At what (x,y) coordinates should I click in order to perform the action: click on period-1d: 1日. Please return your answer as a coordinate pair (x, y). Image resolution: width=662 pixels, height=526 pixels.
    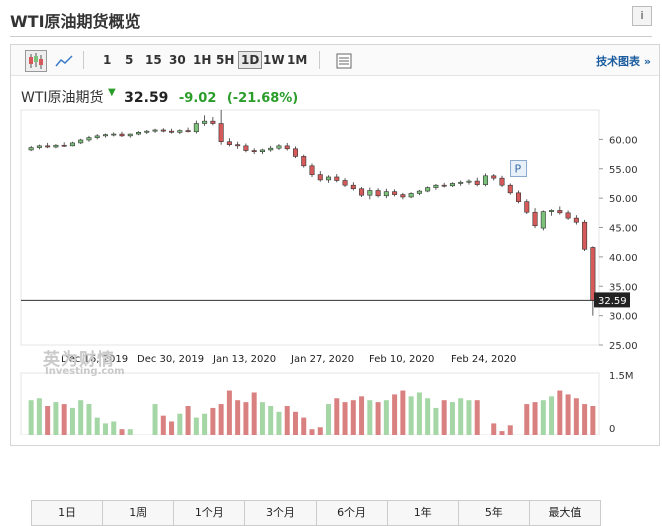
    Looking at the image, I should click on (68, 513).